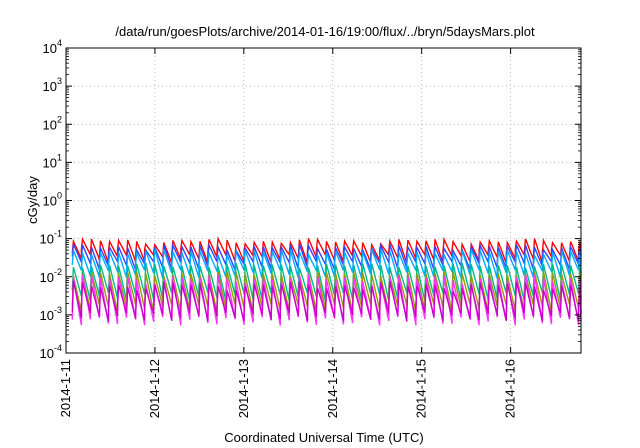 This screenshot has width=640, height=448. I want to click on x-tick-label: 2014-1-12, so click(154, 388).